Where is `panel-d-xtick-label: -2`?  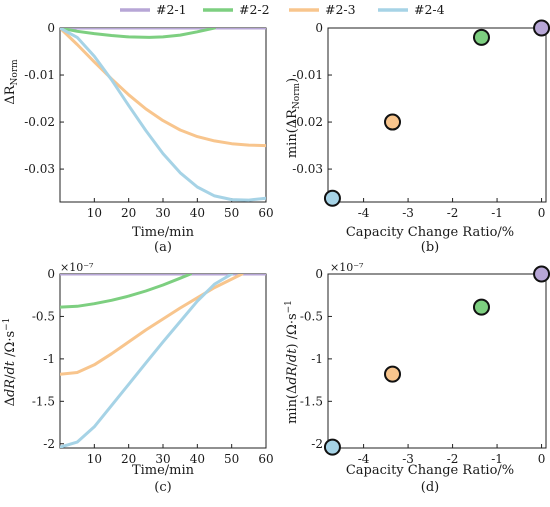 panel-d-xtick-label: -2 is located at coordinates (453, 459).